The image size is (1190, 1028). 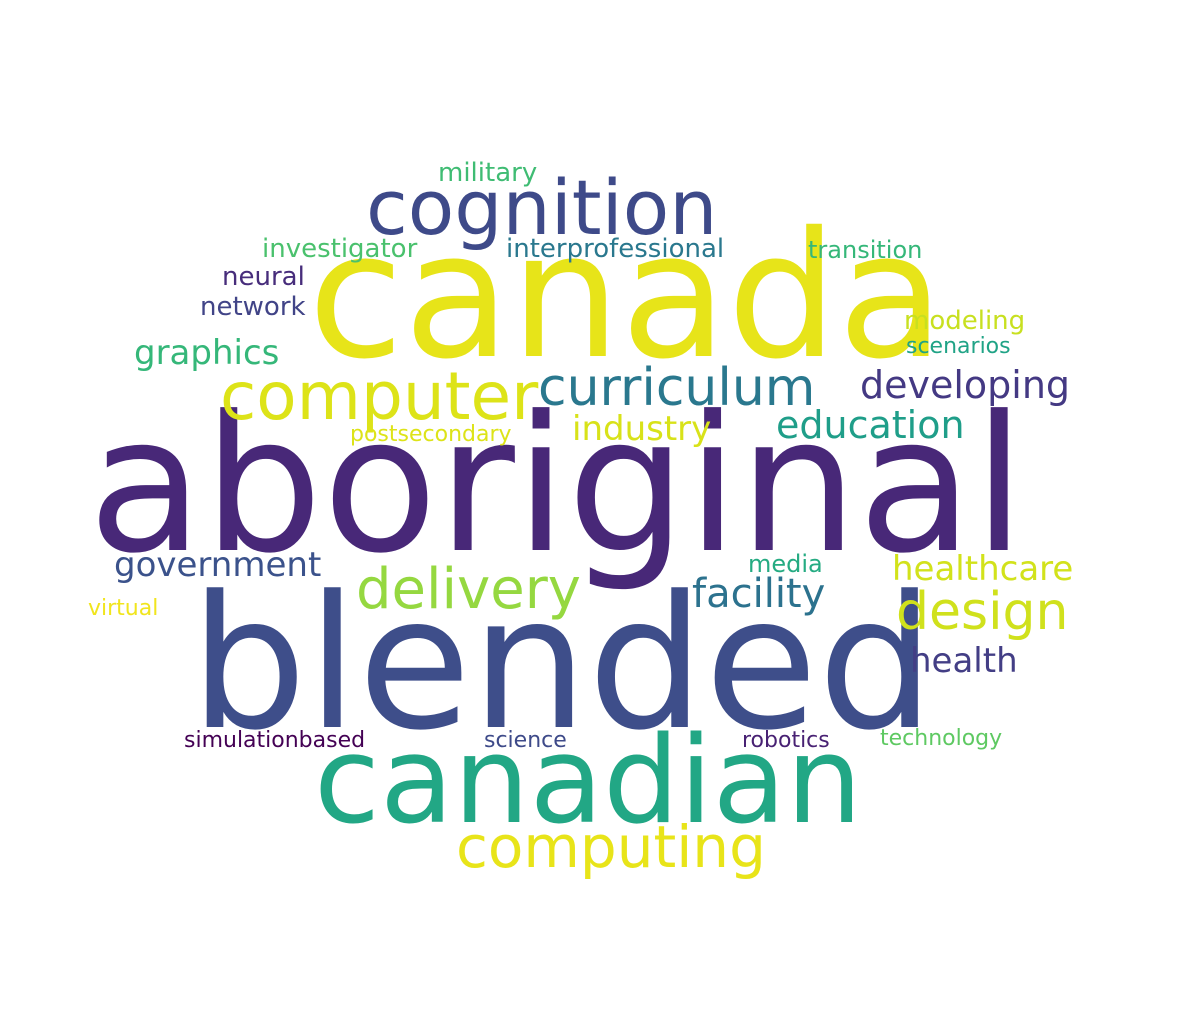 What do you see at coordinates (588, 781) in the screenshot?
I see `word-canadian: canadian` at bounding box center [588, 781].